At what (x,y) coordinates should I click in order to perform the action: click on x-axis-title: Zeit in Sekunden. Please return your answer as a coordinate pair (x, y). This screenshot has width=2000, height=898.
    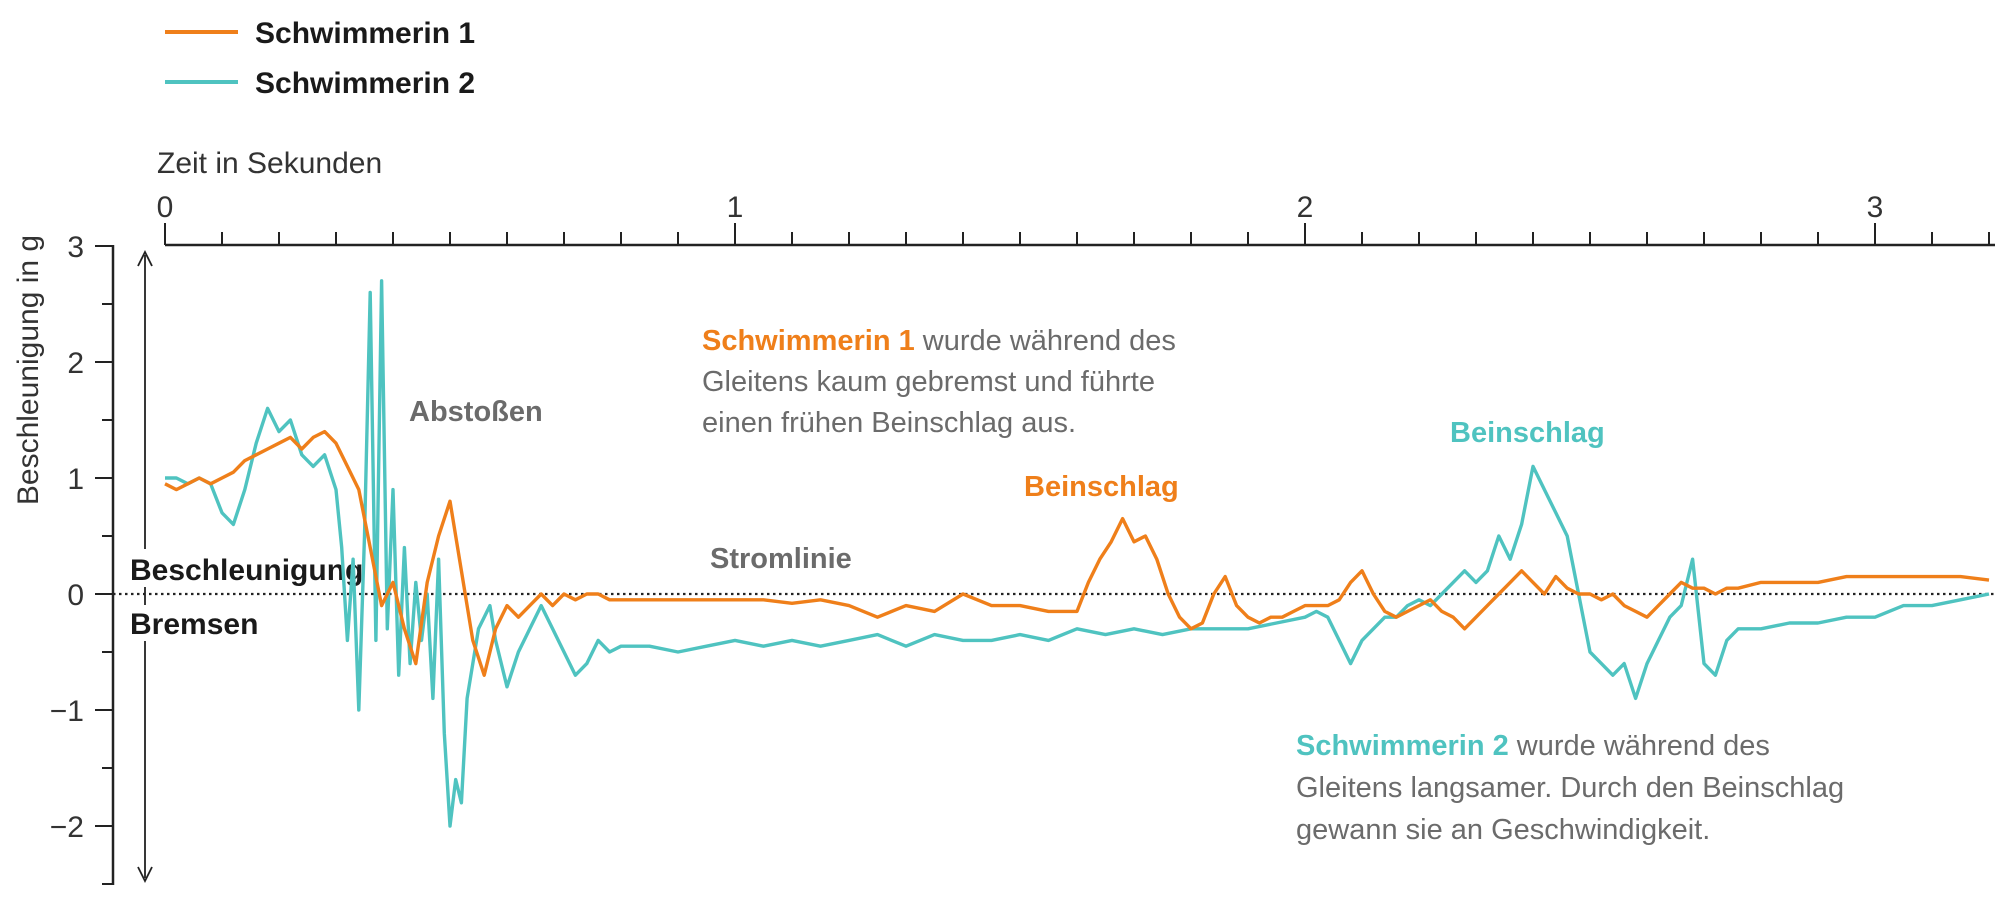
    Looking at the image, I should click on (269, 163).